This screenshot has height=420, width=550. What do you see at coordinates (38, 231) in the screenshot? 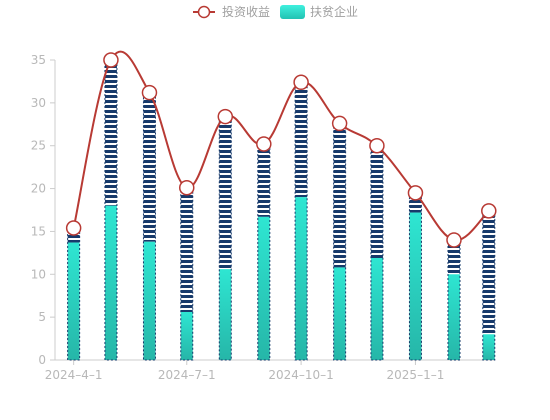
I see `y-tick-label: 15` at bounding box center [38, 231].